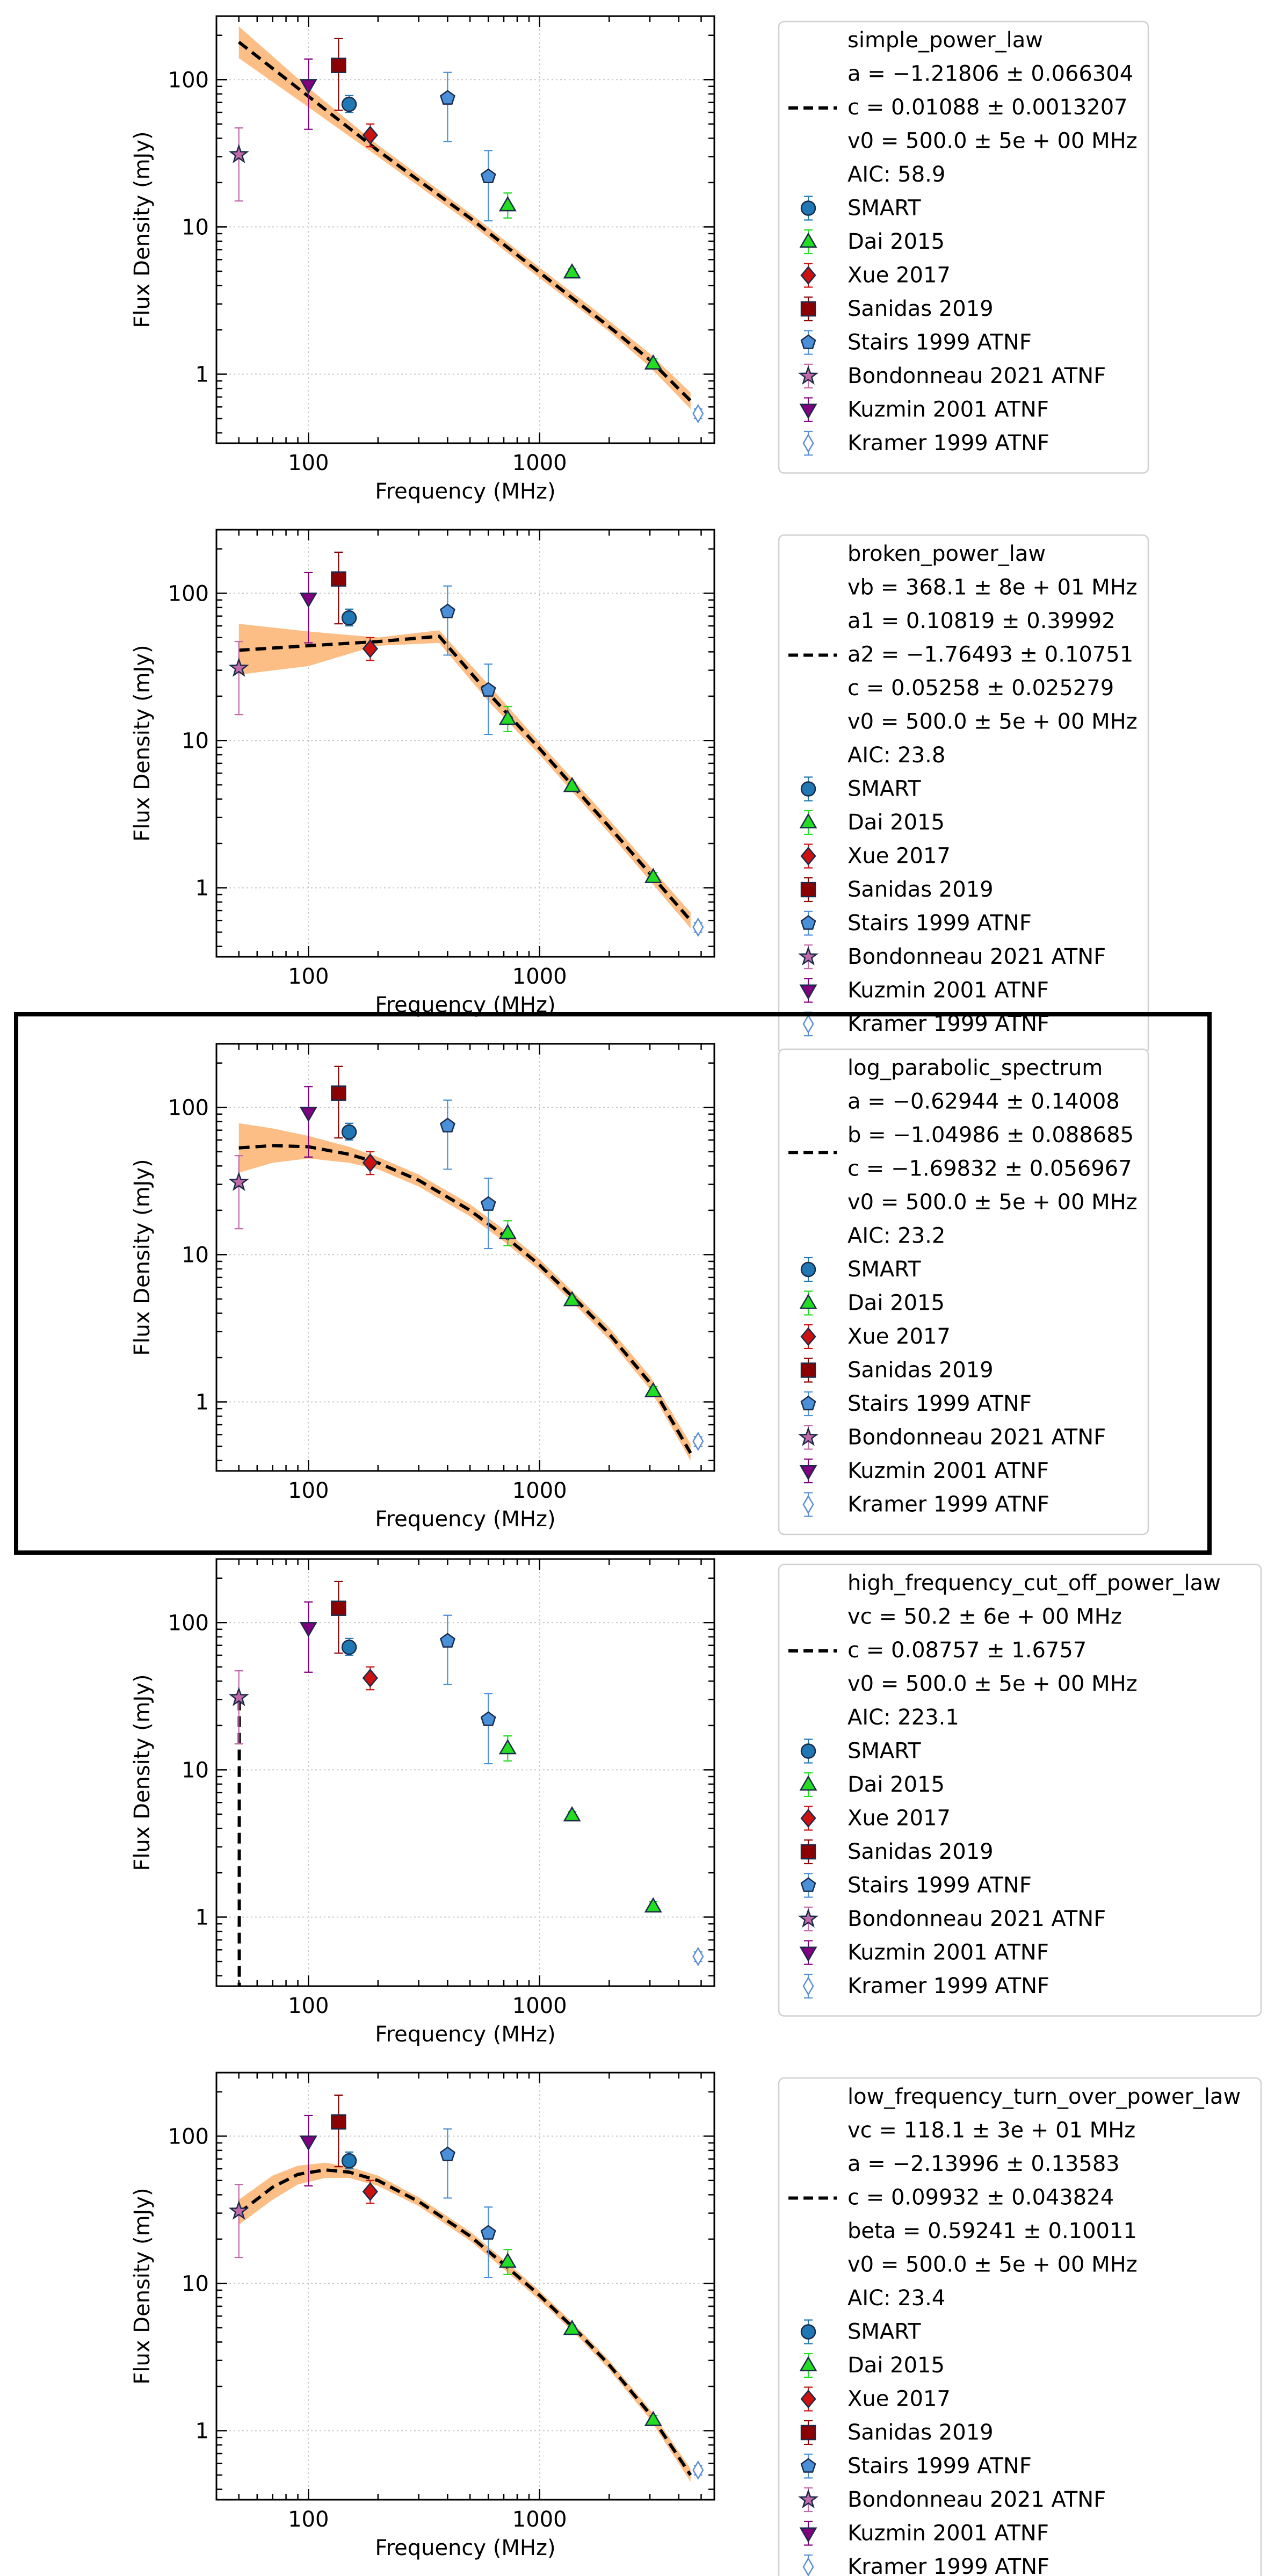  I want to click on legend-parameter: c = 0.05258 ± 0.025279, so click(981, 689).